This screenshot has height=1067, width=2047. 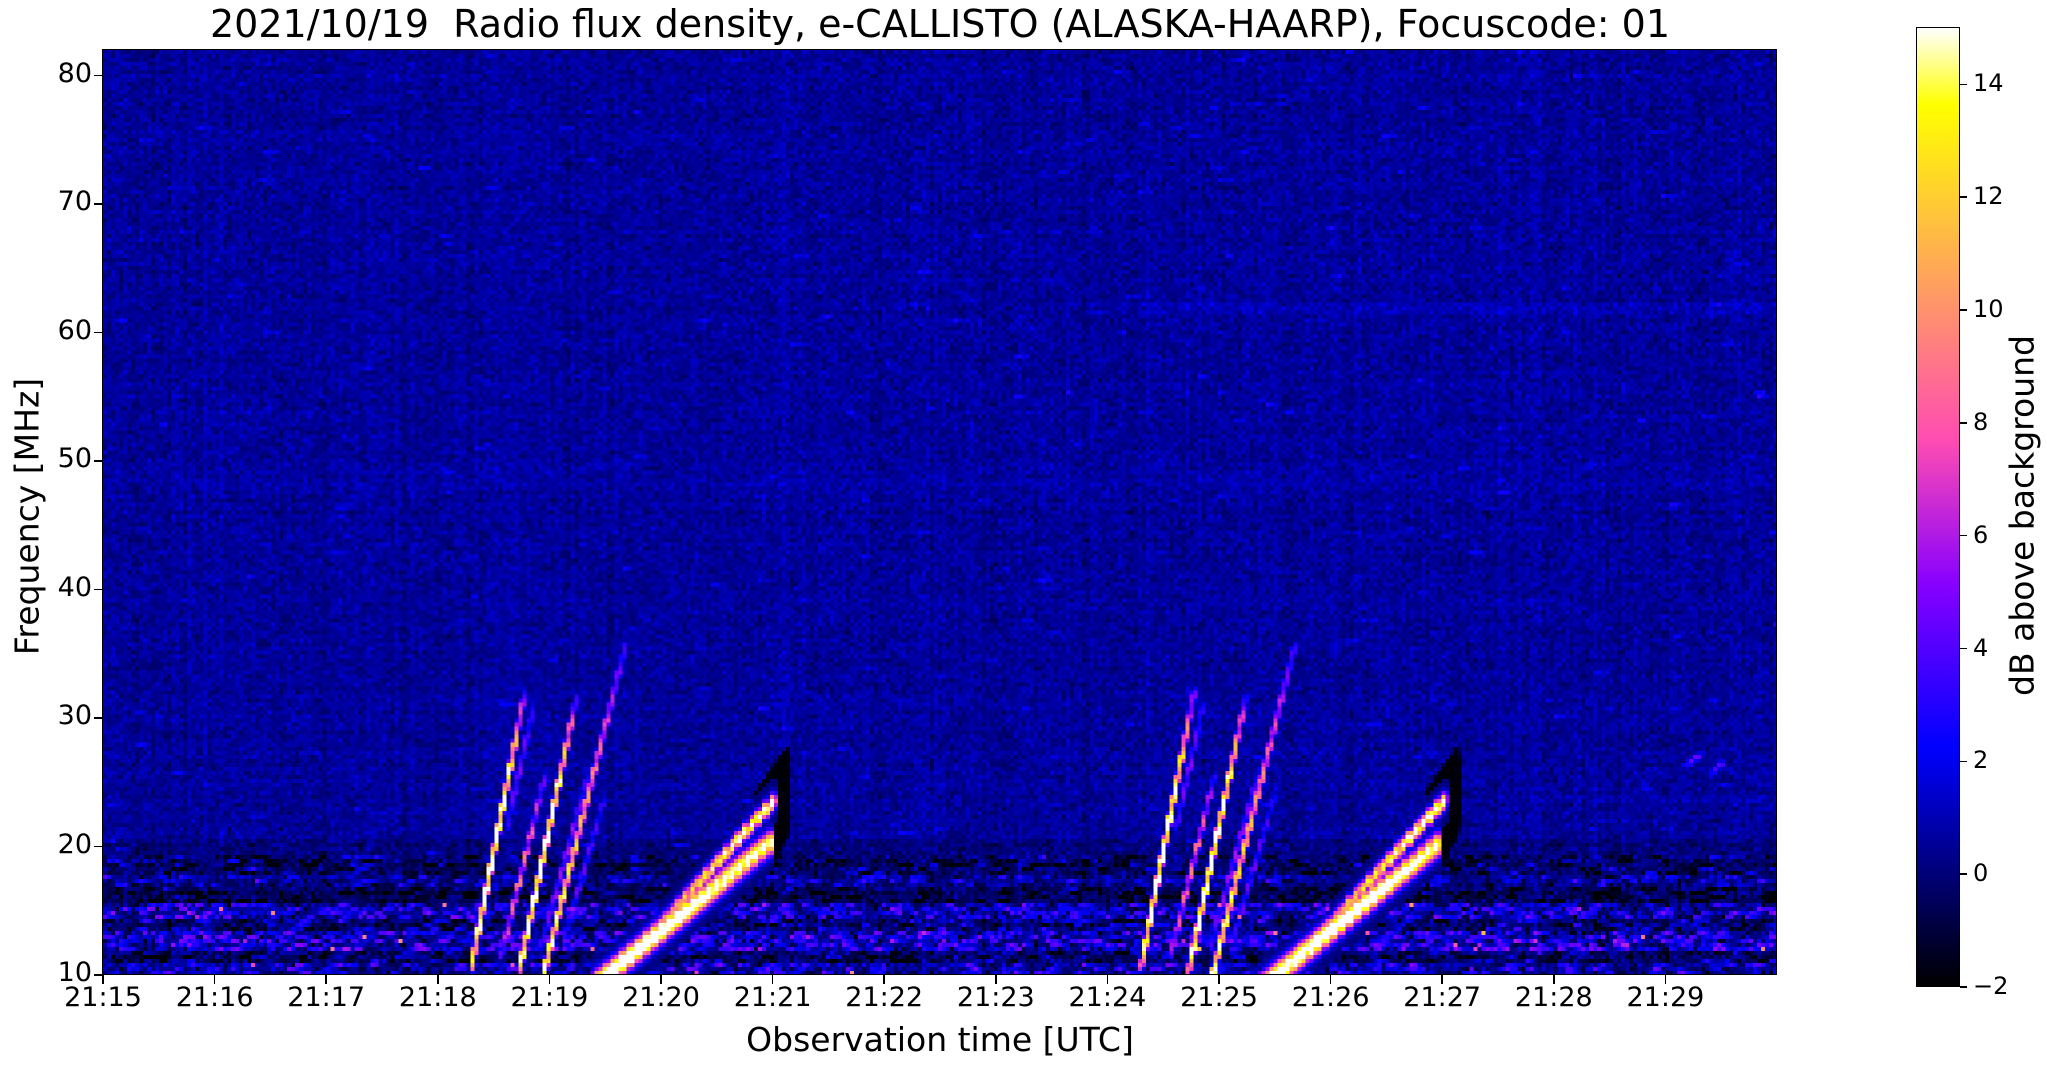 I want to click on y-tick-label: 20, so click(x=74, y=844).